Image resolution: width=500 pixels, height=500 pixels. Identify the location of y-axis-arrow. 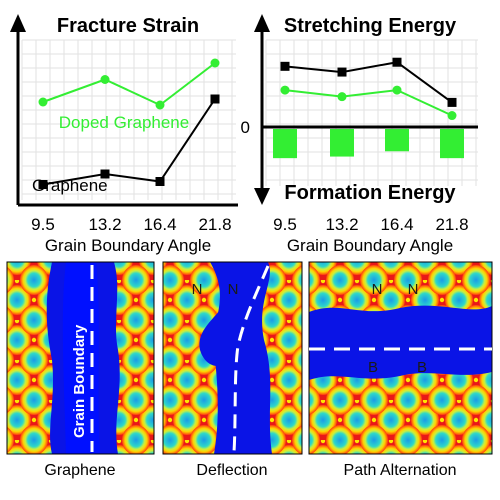
(18, 23).